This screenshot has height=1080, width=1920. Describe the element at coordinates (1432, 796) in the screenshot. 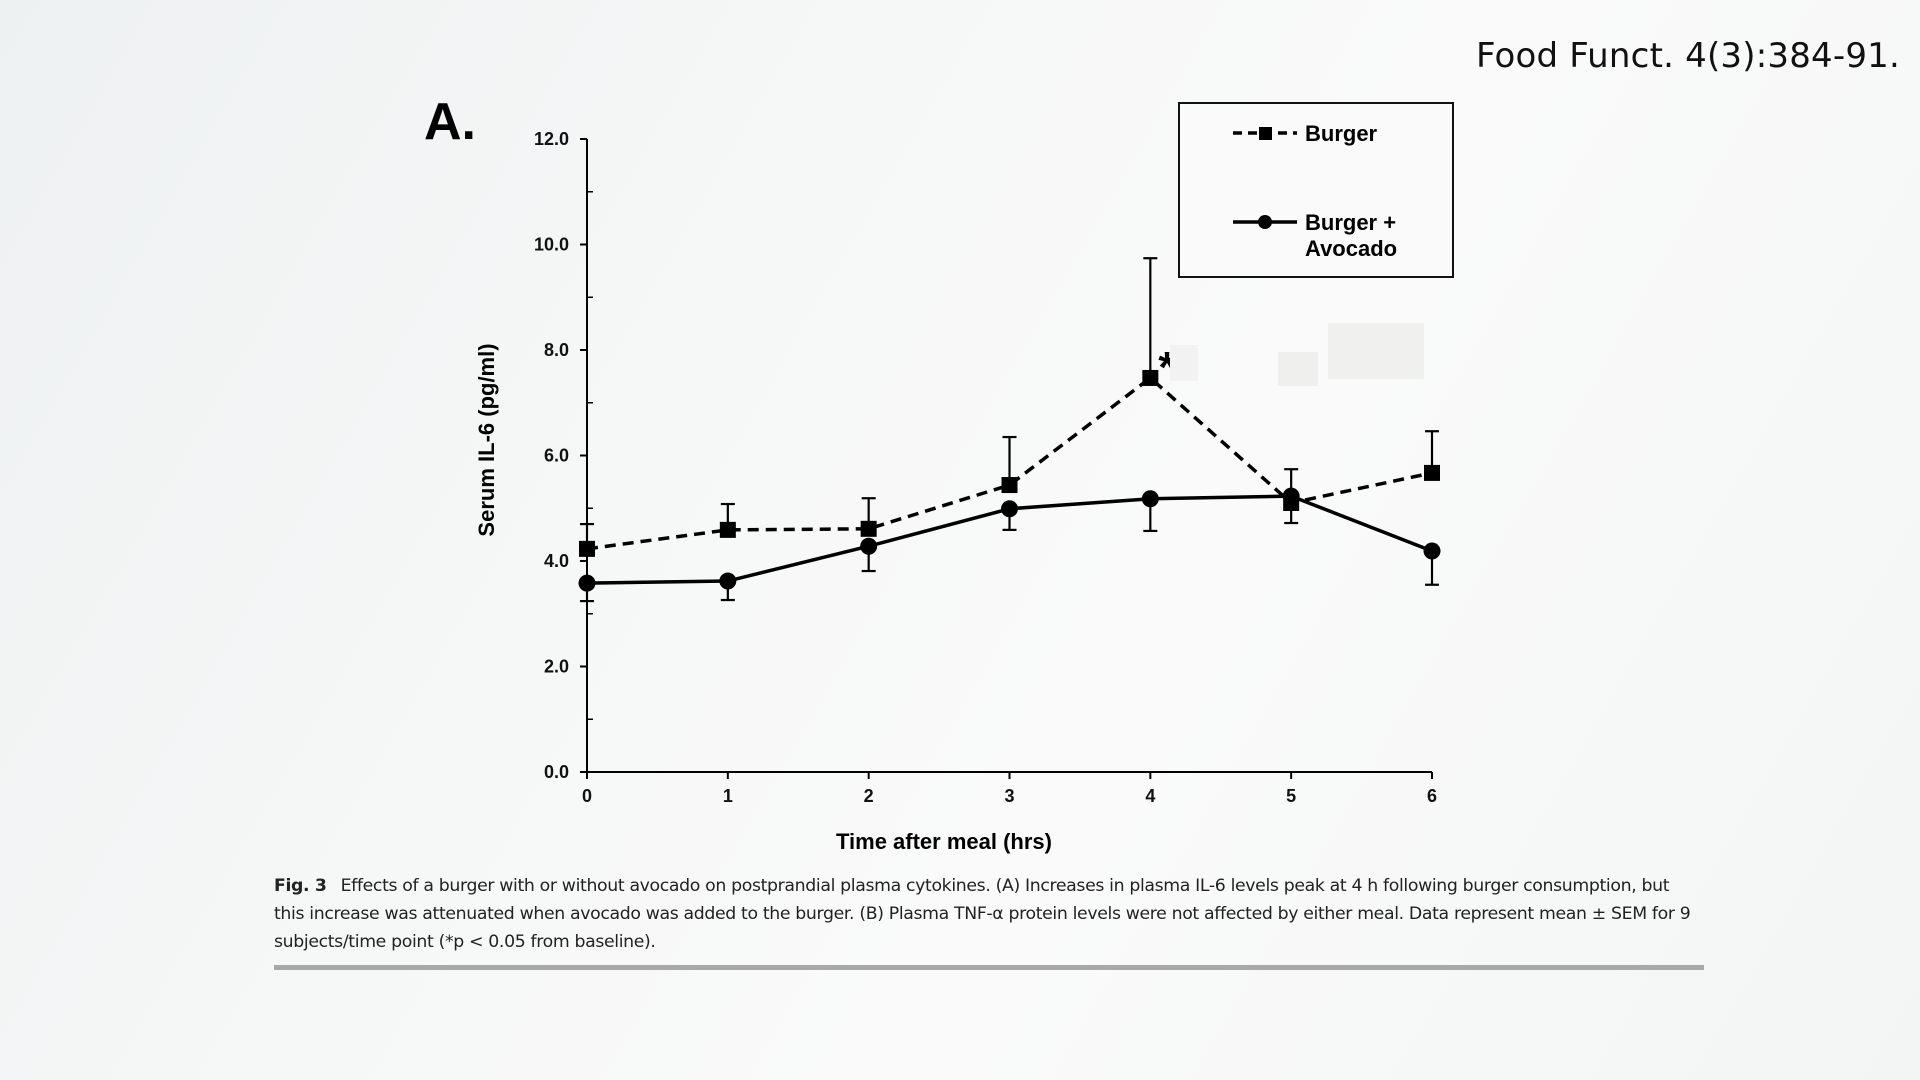

I see `x-tick-label: 6` at that location.